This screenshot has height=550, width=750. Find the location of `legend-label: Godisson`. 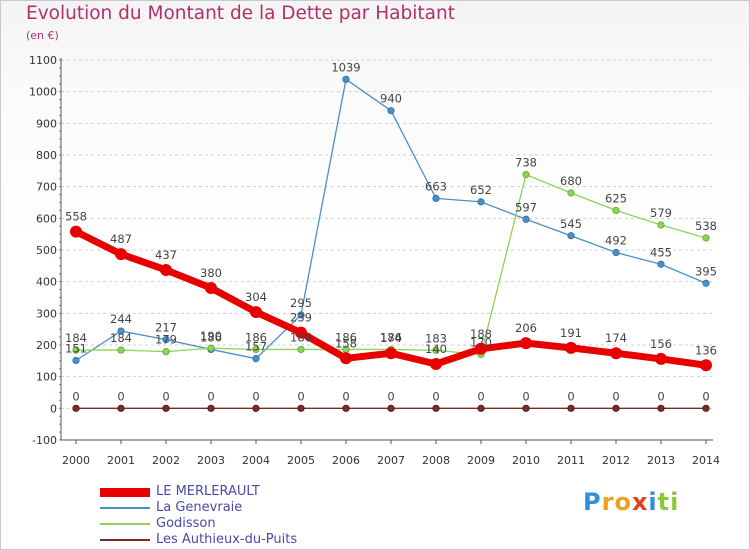

legend-label: Godisson is located at coordinates (186, 523).